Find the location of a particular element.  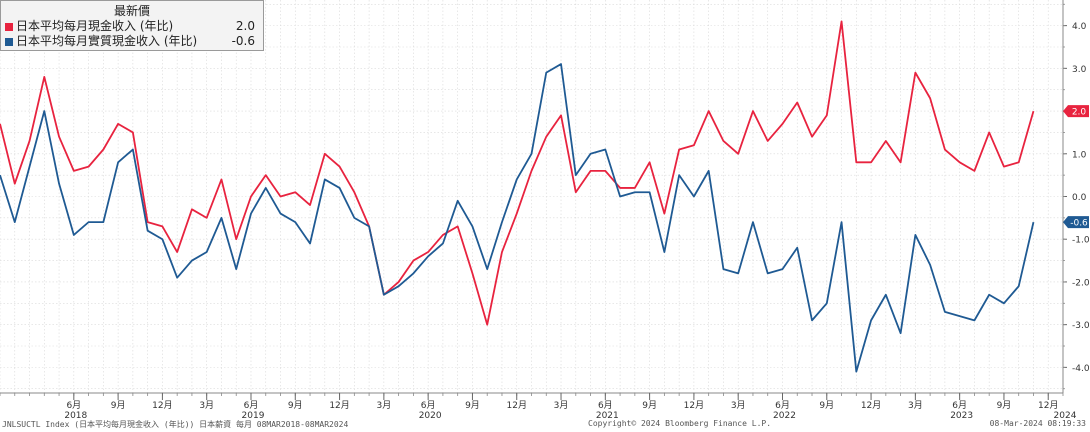

last-value-tag-1: -0.6 is located at coordinates (1076, 222).